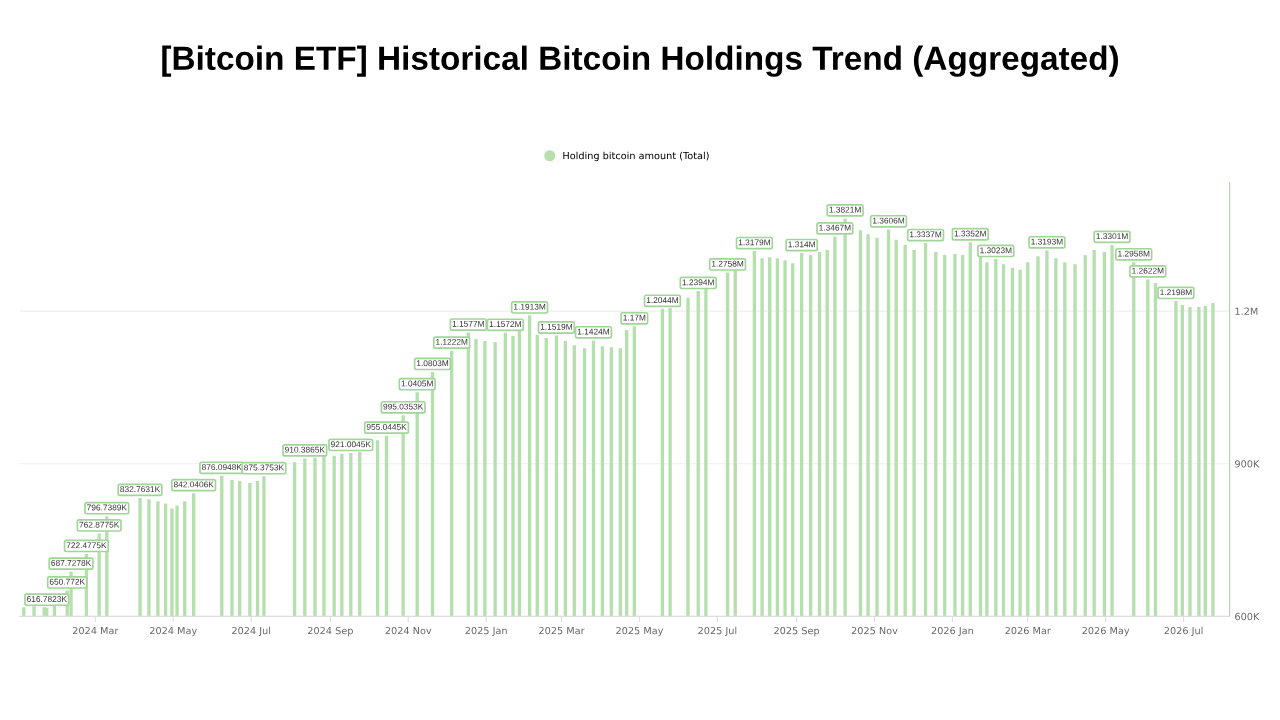  What do you see at coordinates (1047, 241) in the screenshot?
I see `data-label: 1.3193M` at bounding box center [1047, 241].